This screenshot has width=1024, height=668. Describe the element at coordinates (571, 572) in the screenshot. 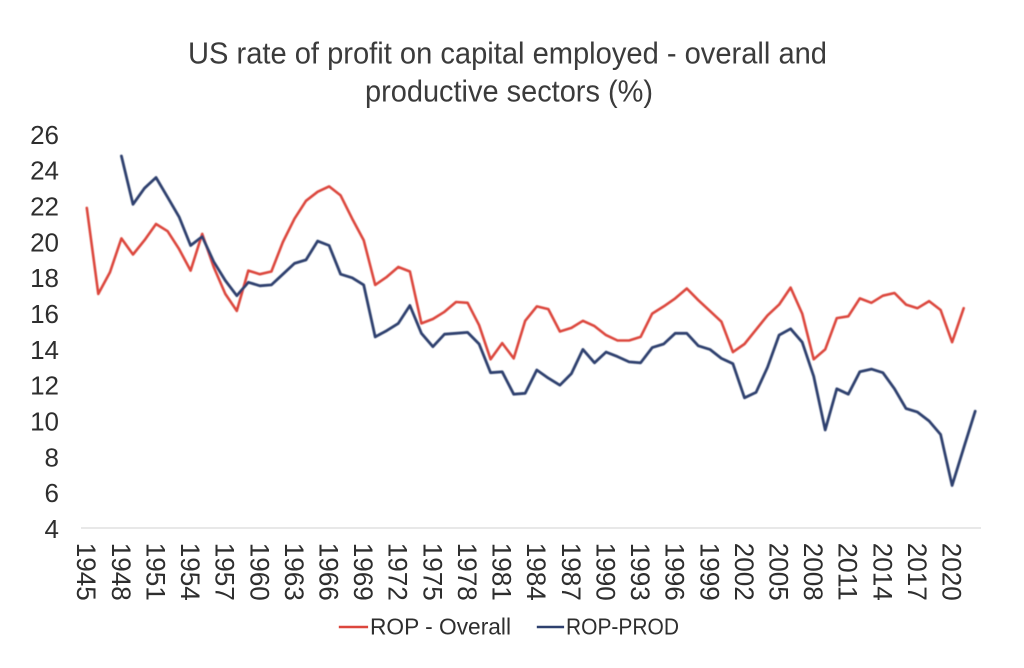

I see `svg-text: 1987` at that location.